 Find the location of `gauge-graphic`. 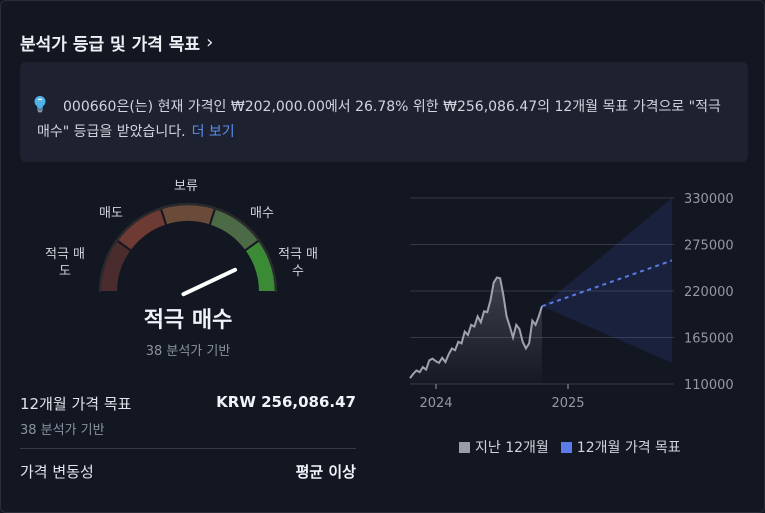

gauge-graphic is located at coordinates (188, 249).